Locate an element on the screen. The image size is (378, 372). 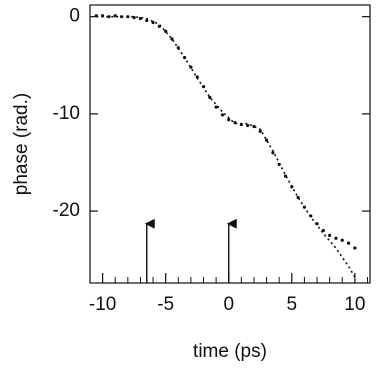
y-tick-label: -10 is located at coordinates (66, 113).